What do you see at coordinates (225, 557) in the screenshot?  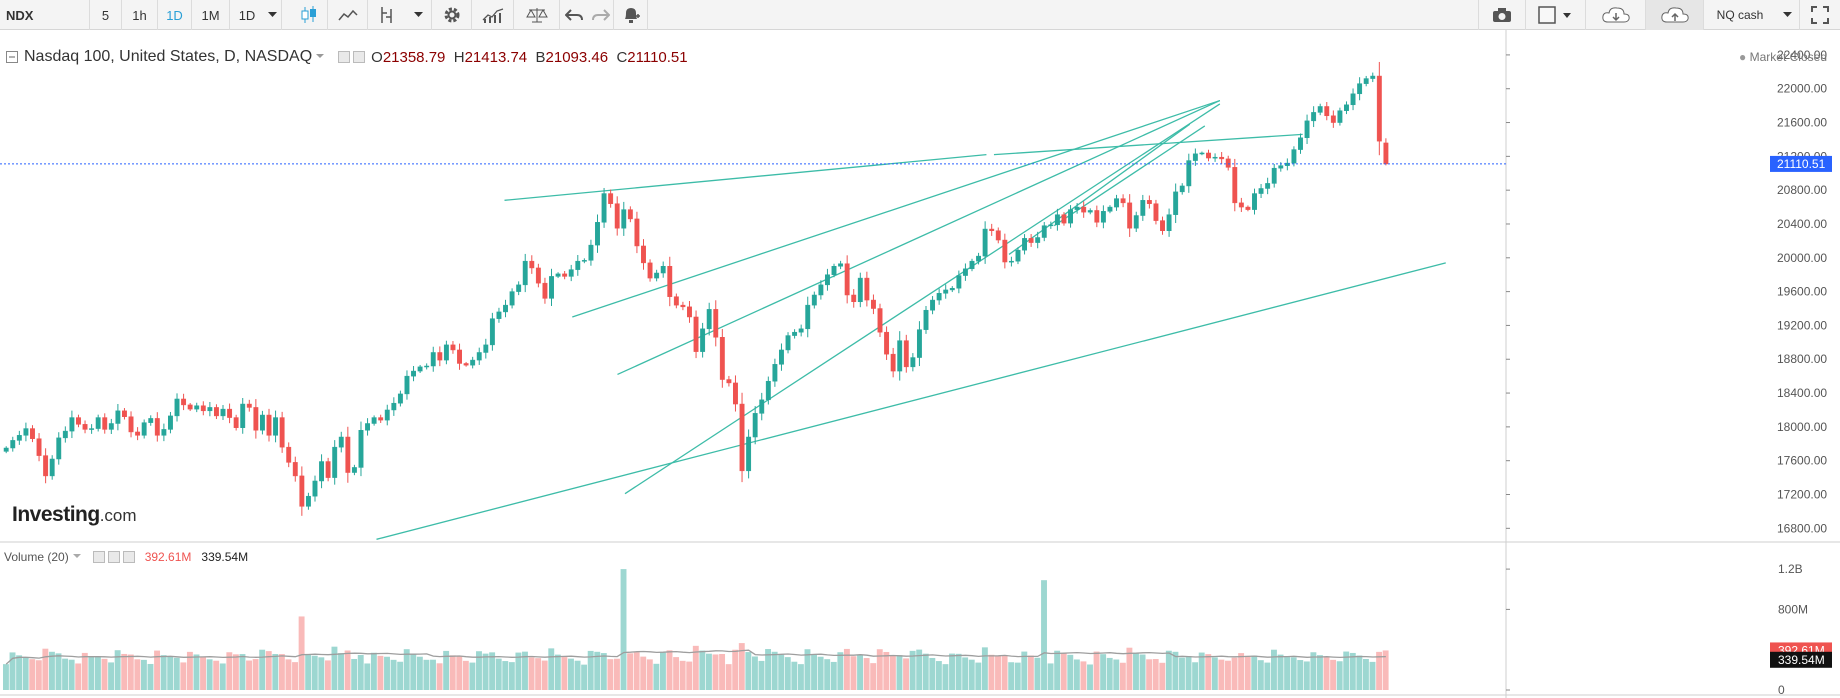 I see `volume-ma-value: 339.54M` at bounding box center [225, 557].